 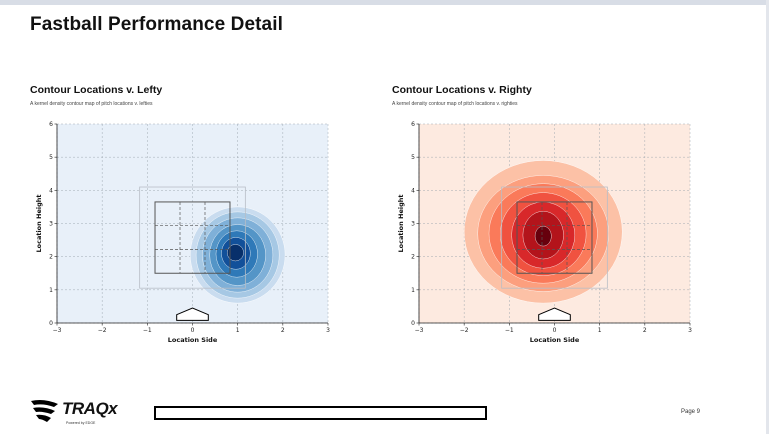 What do you see at coordinates (690, 330) in the screenshot?
I see `righty-x-tick-label: 3` at bounding box center [690, 330].